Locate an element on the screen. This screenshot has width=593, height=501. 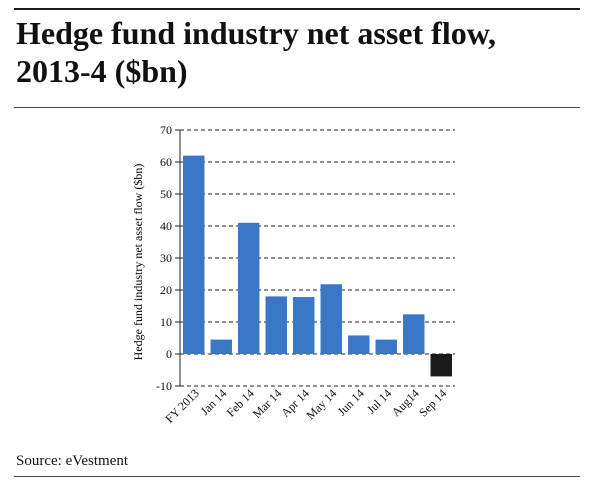
y-tick-label: 10 is located at coordinates (166, 322).